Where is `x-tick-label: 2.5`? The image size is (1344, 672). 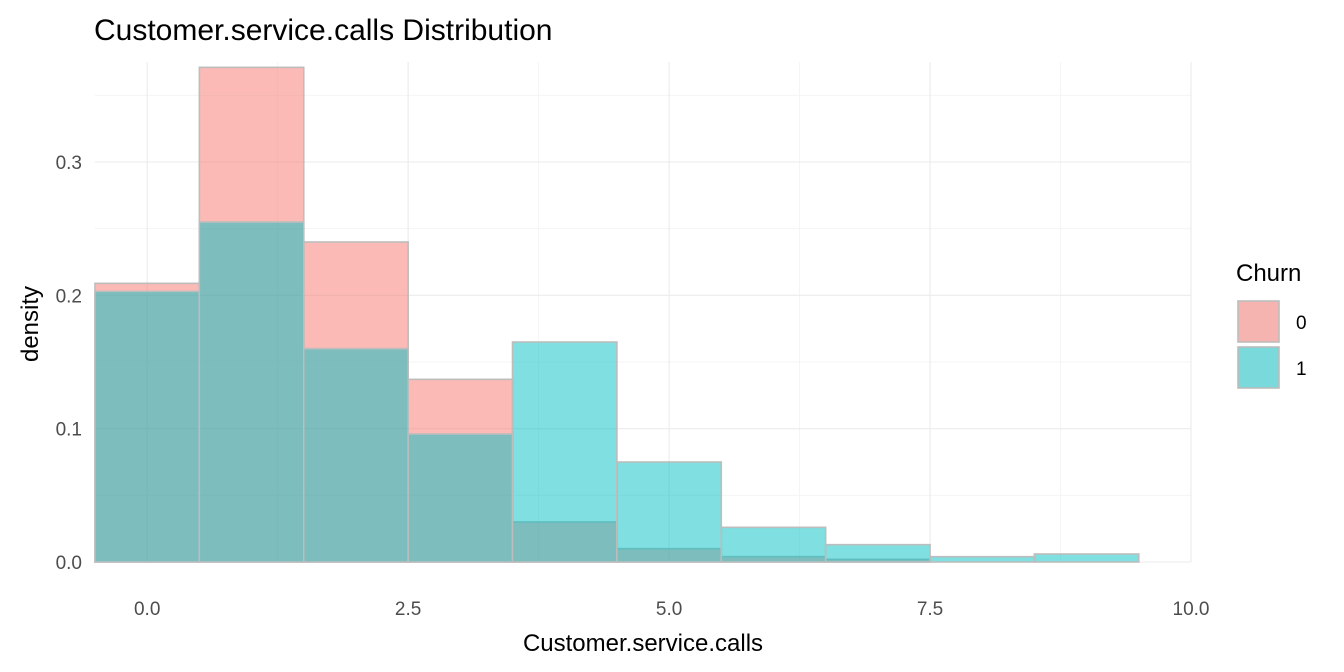
x-tick-label: 2.5 is located at coordinates (408, 609).